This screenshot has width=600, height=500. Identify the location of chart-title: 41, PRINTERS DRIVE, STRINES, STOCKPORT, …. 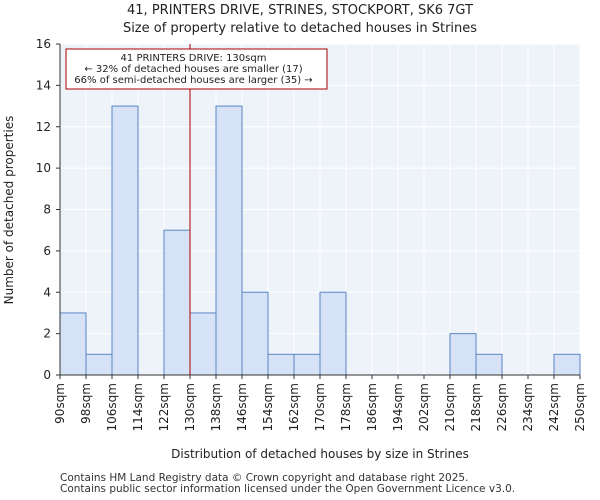
(300, 10).